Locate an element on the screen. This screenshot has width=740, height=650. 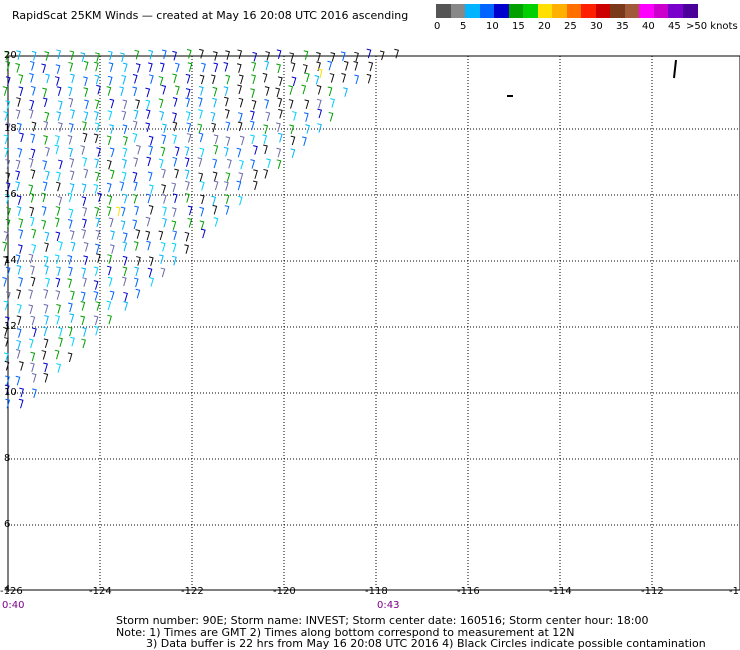
latitude-label: 16 is located at coordinates (10, 194).